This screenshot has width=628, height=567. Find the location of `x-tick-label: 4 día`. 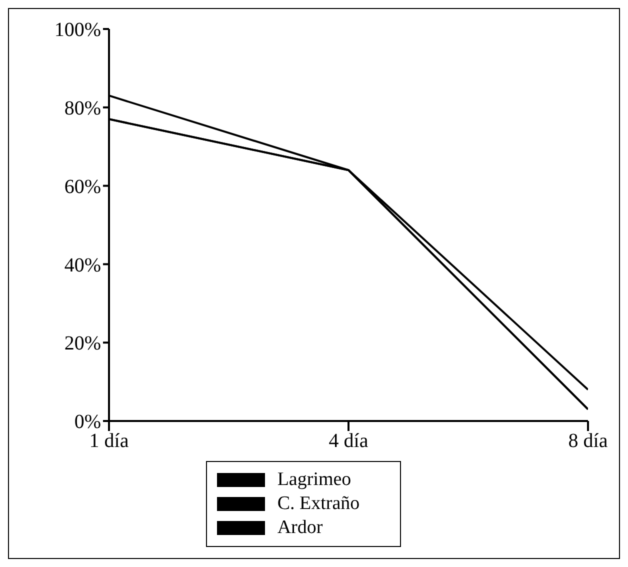

x-tick-label: 4 día is located at coordinates (348, 441).